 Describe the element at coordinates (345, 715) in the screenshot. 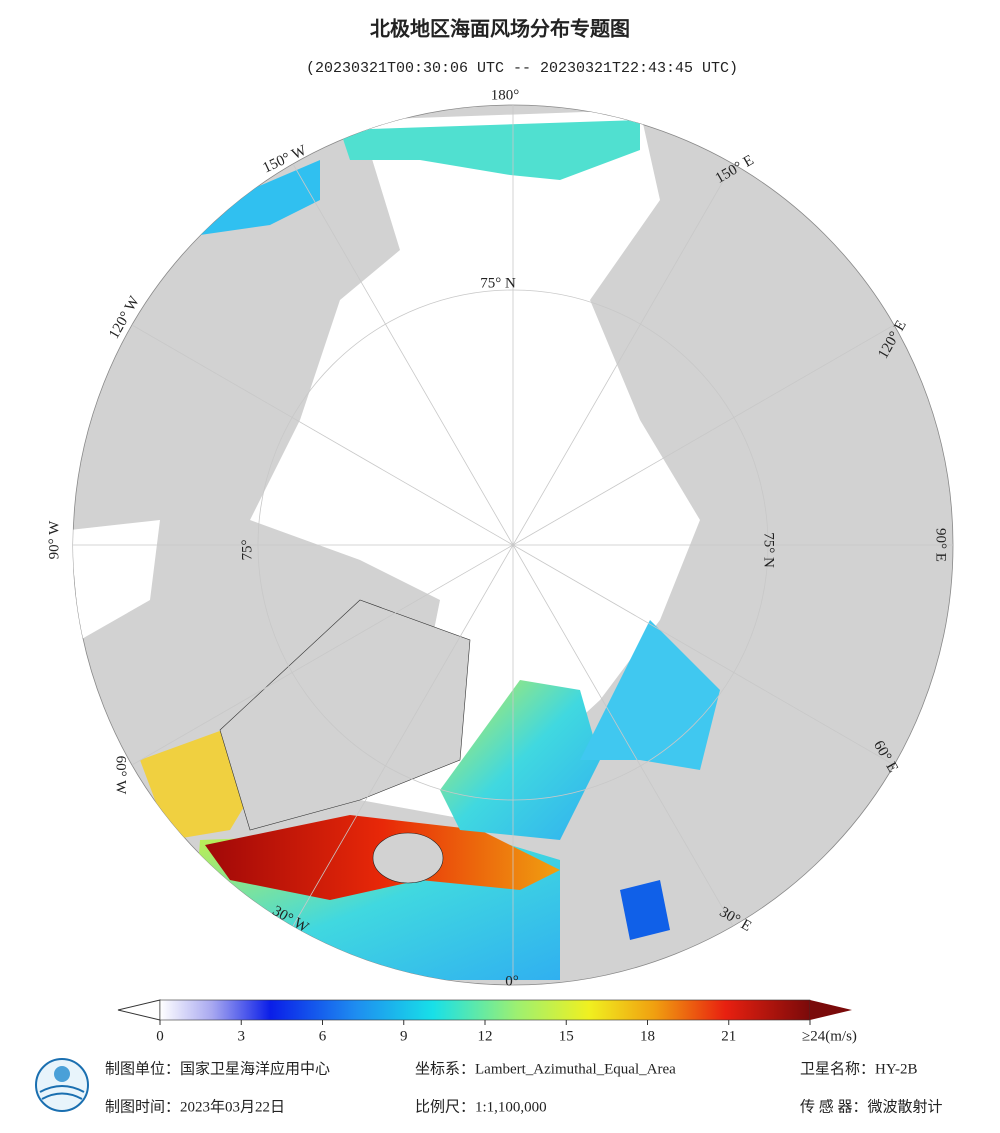

I see `greenland` at that location.